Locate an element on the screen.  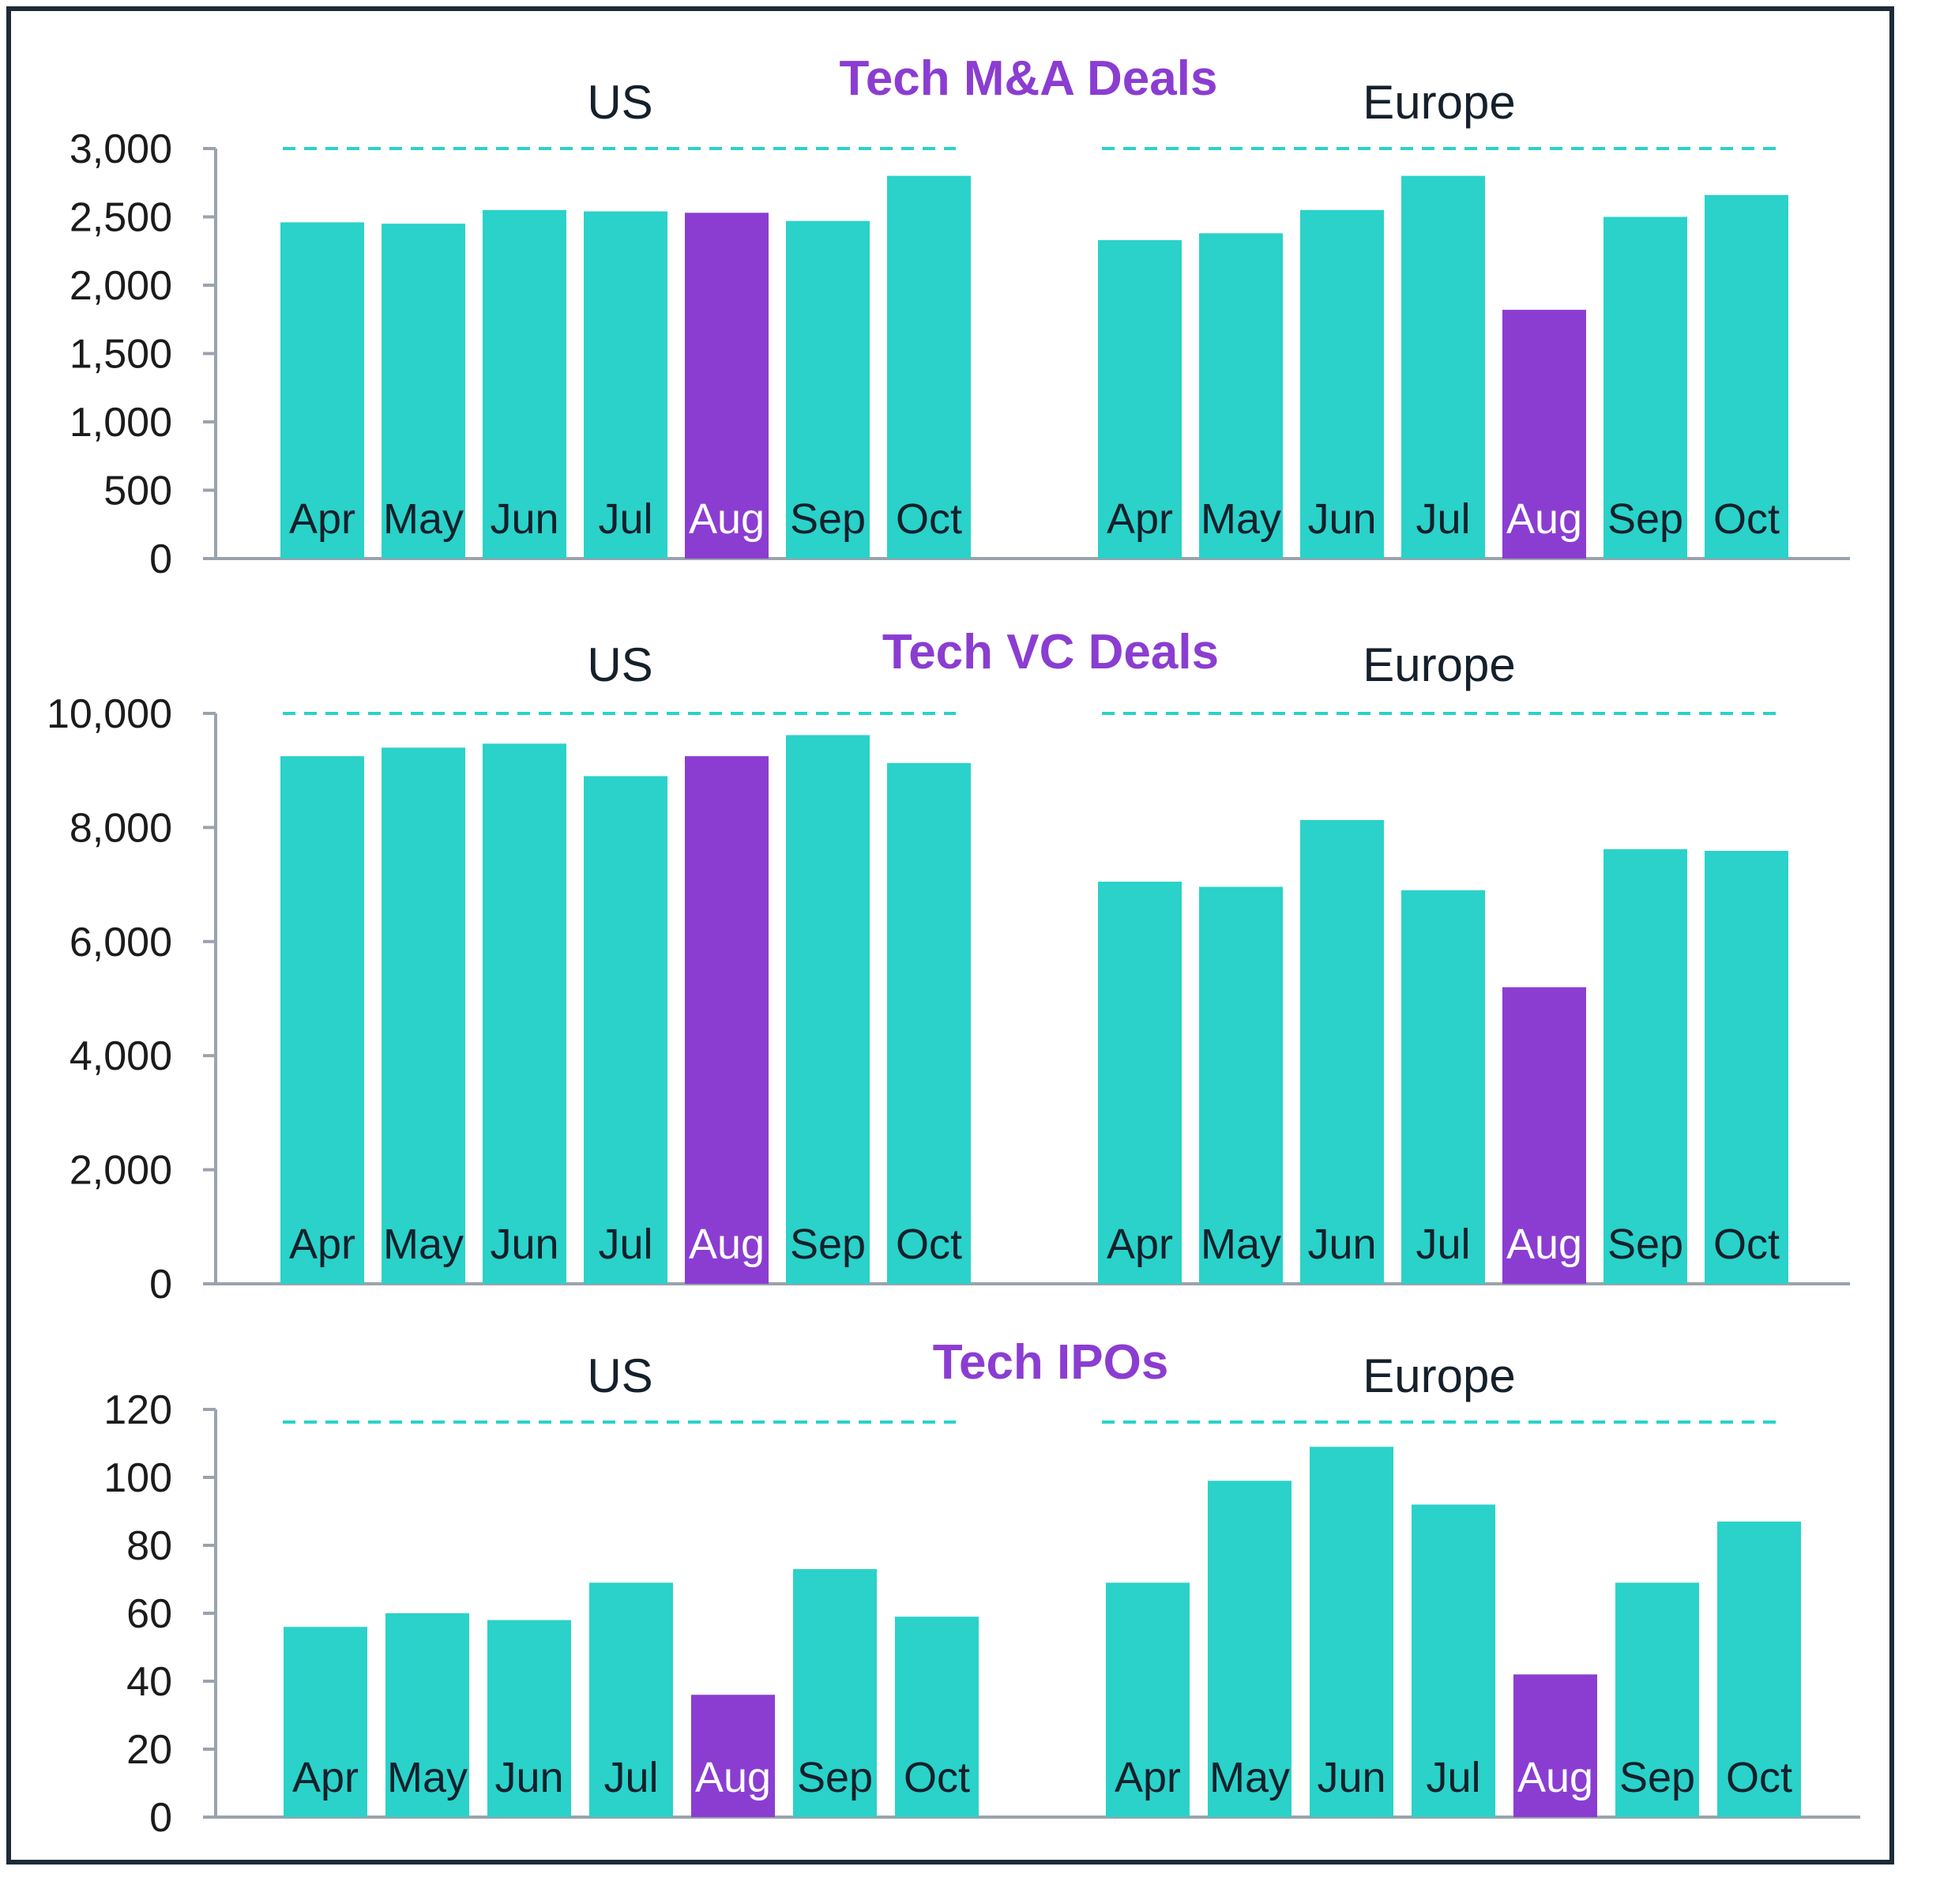
y-tick-label: 40 is located at coordinates (149, 1682).